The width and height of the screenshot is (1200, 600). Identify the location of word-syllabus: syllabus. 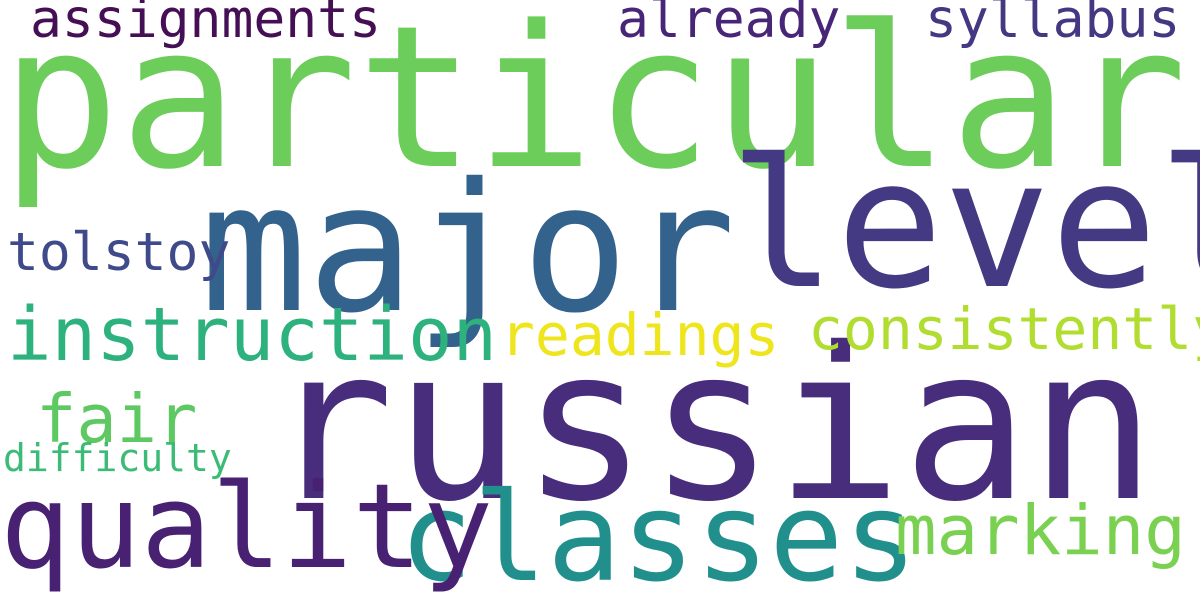
(1053, 25).